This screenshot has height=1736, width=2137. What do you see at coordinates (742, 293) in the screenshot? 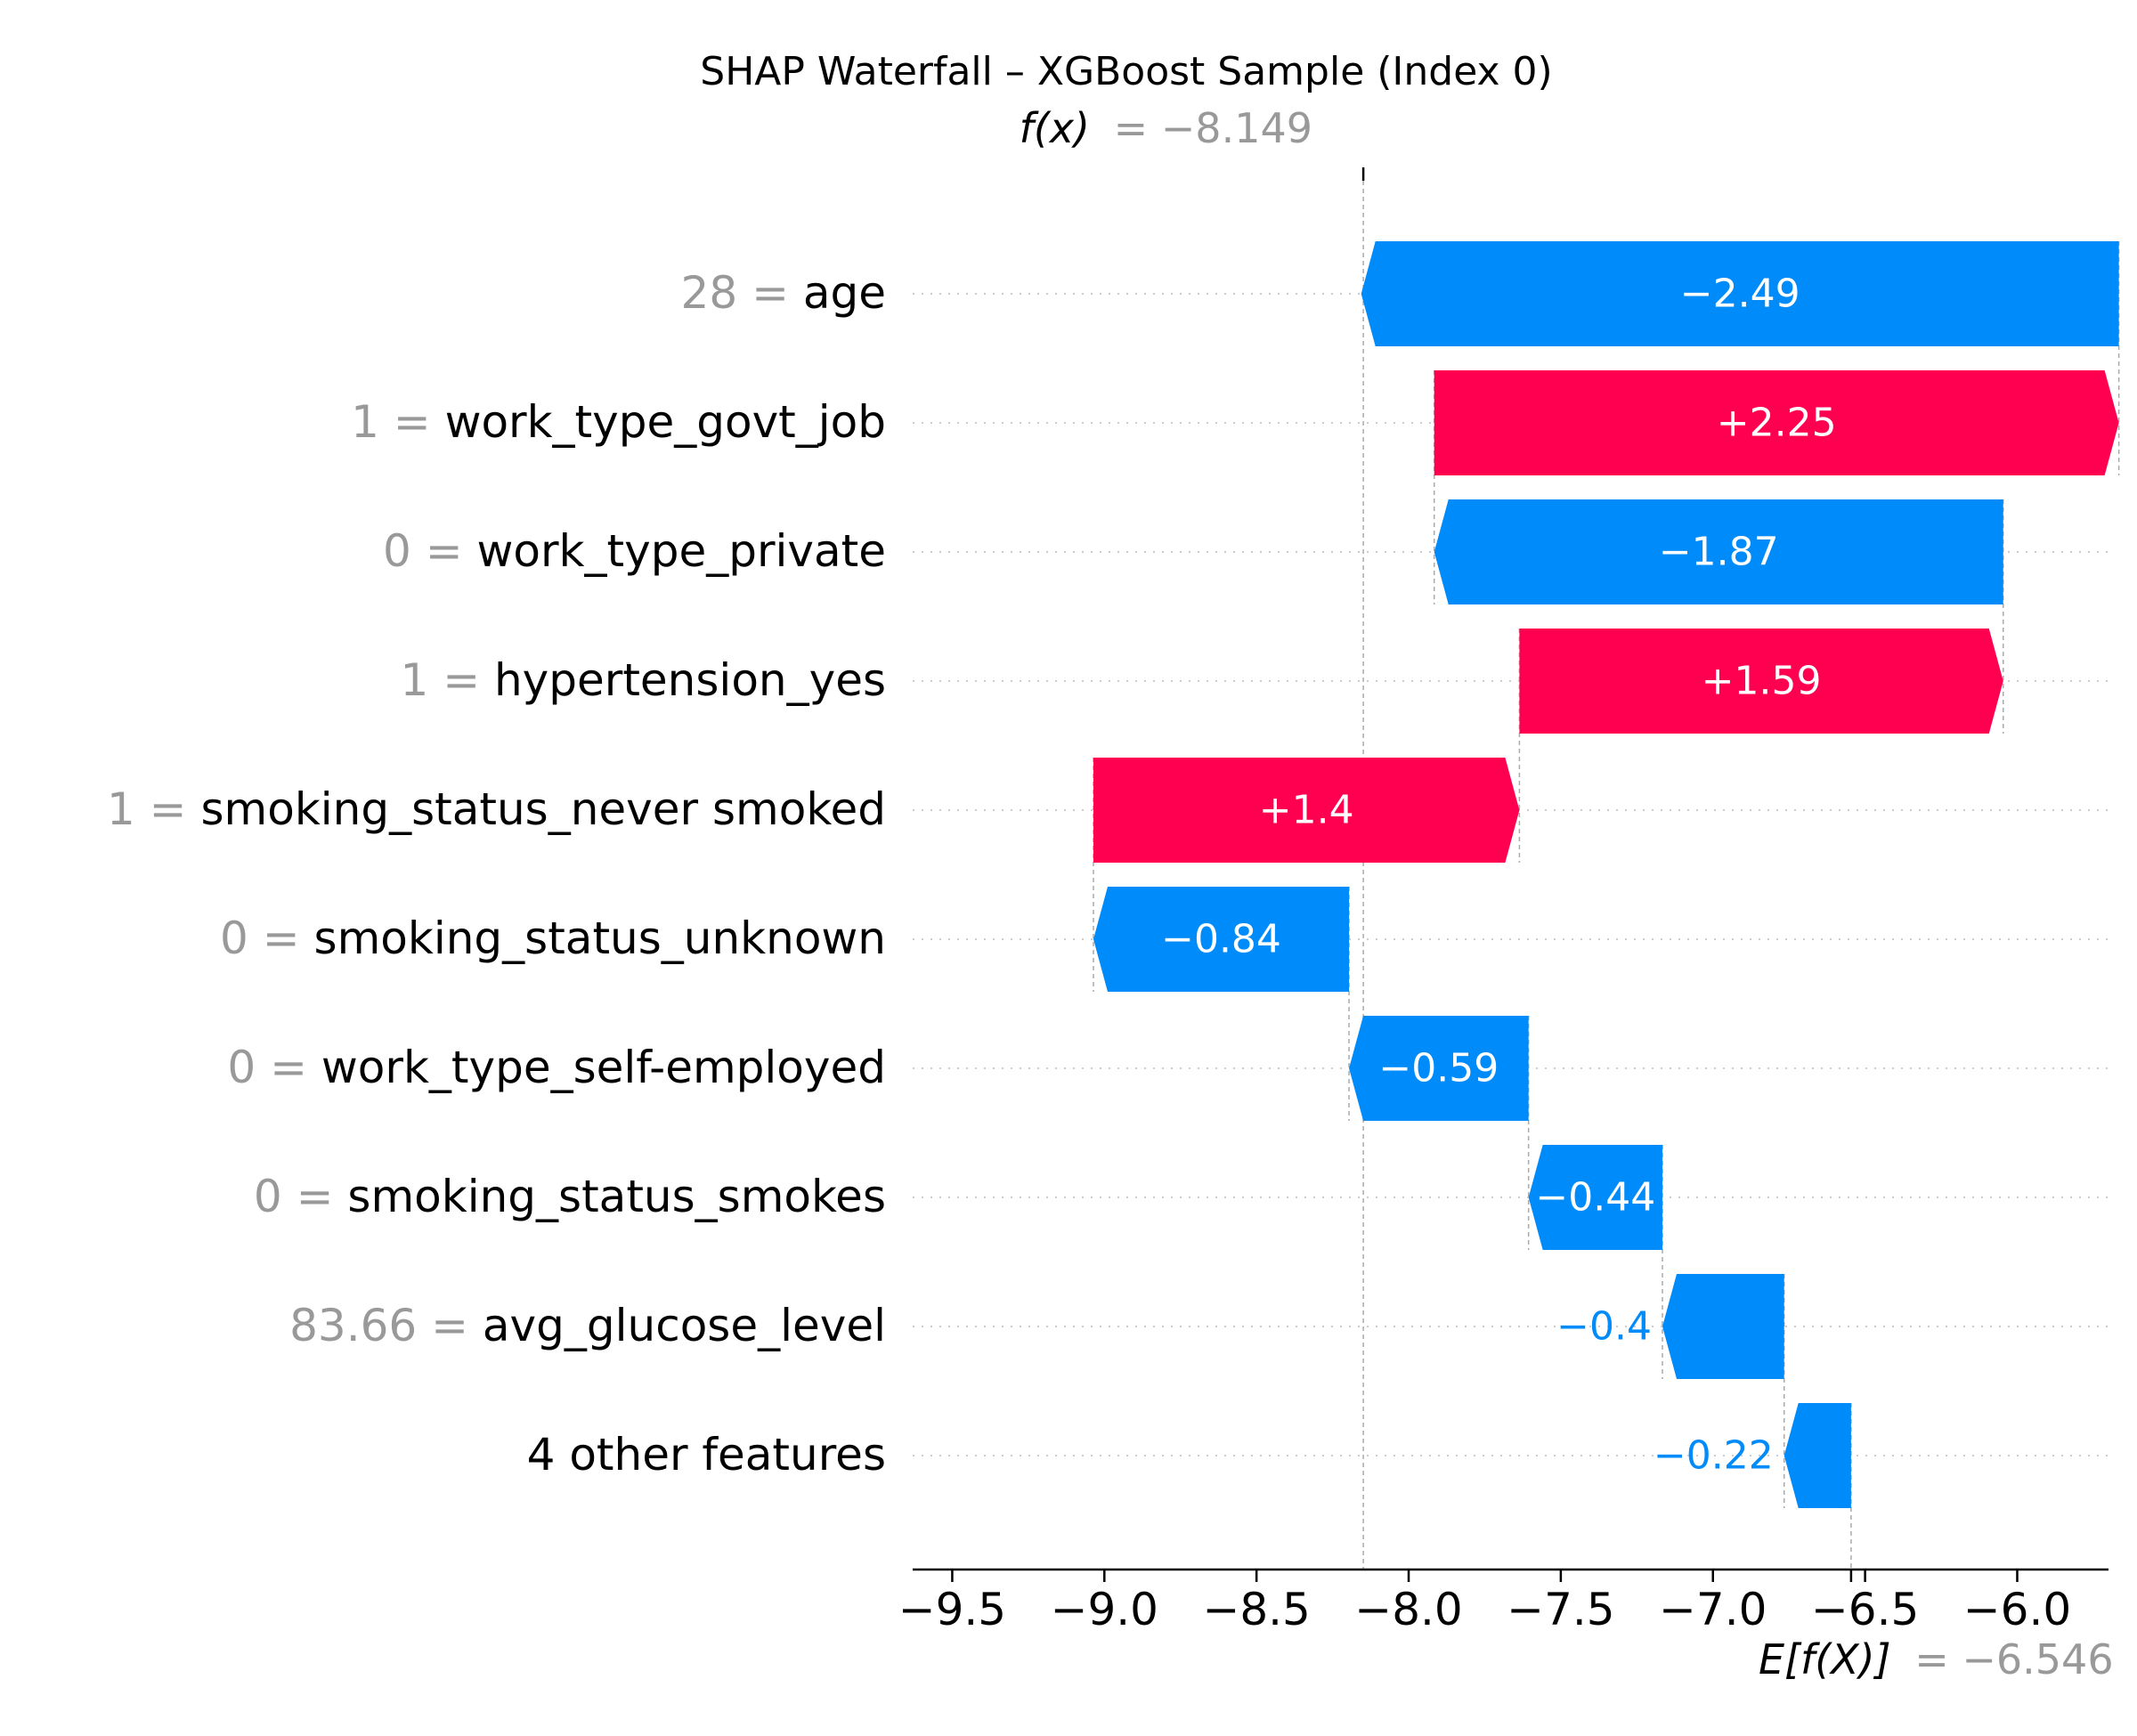
I see `feature-value: 28 =` at bounding box center [742, 293].